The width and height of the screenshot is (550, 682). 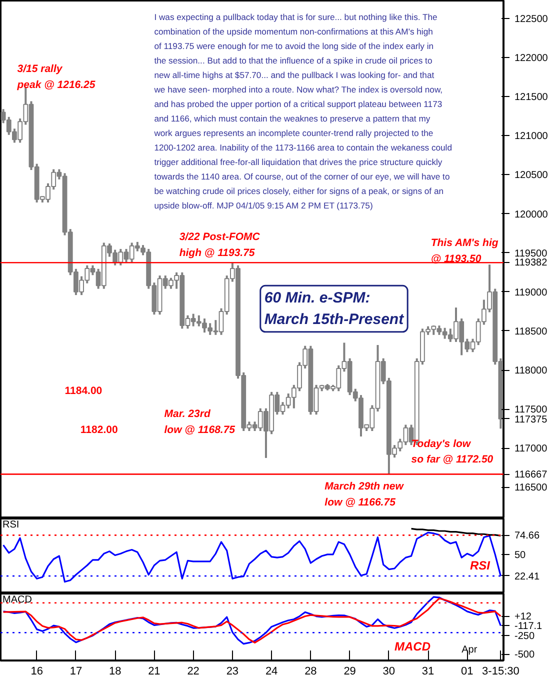 I want to click on x-tick-label: 01, so click(x=467, y=672).